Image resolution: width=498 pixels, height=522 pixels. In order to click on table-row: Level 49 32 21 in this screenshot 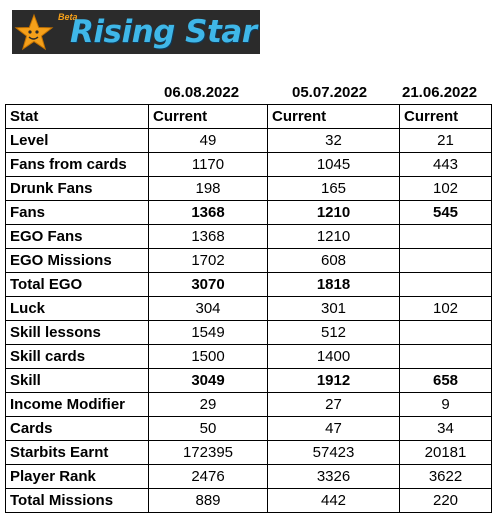, I will do `click(248, 140)`.